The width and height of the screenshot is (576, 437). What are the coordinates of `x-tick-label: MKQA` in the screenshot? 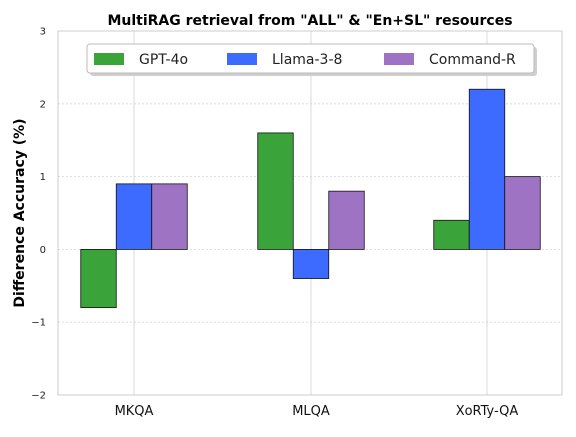 It's located at (134, 411).